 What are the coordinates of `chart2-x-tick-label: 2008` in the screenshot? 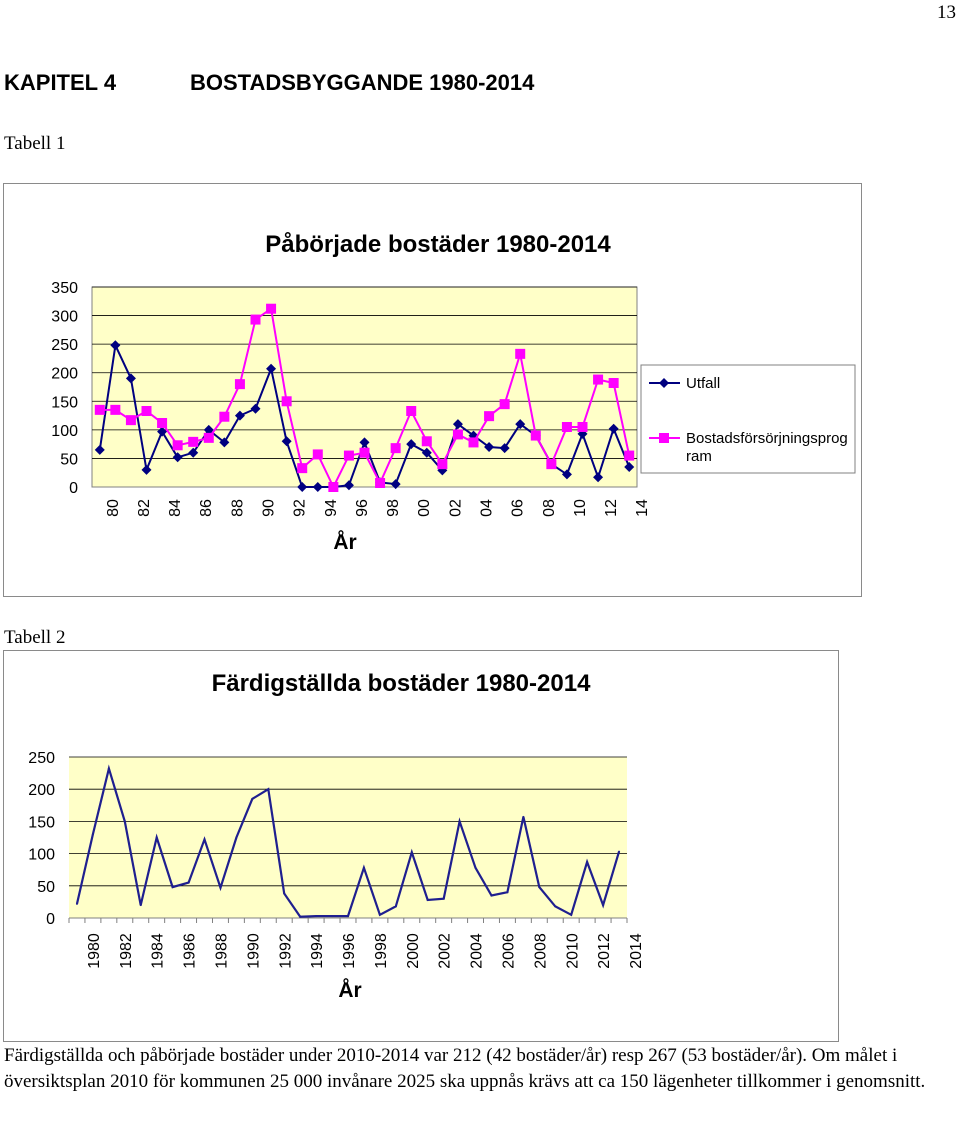 It's located at (540, 951).